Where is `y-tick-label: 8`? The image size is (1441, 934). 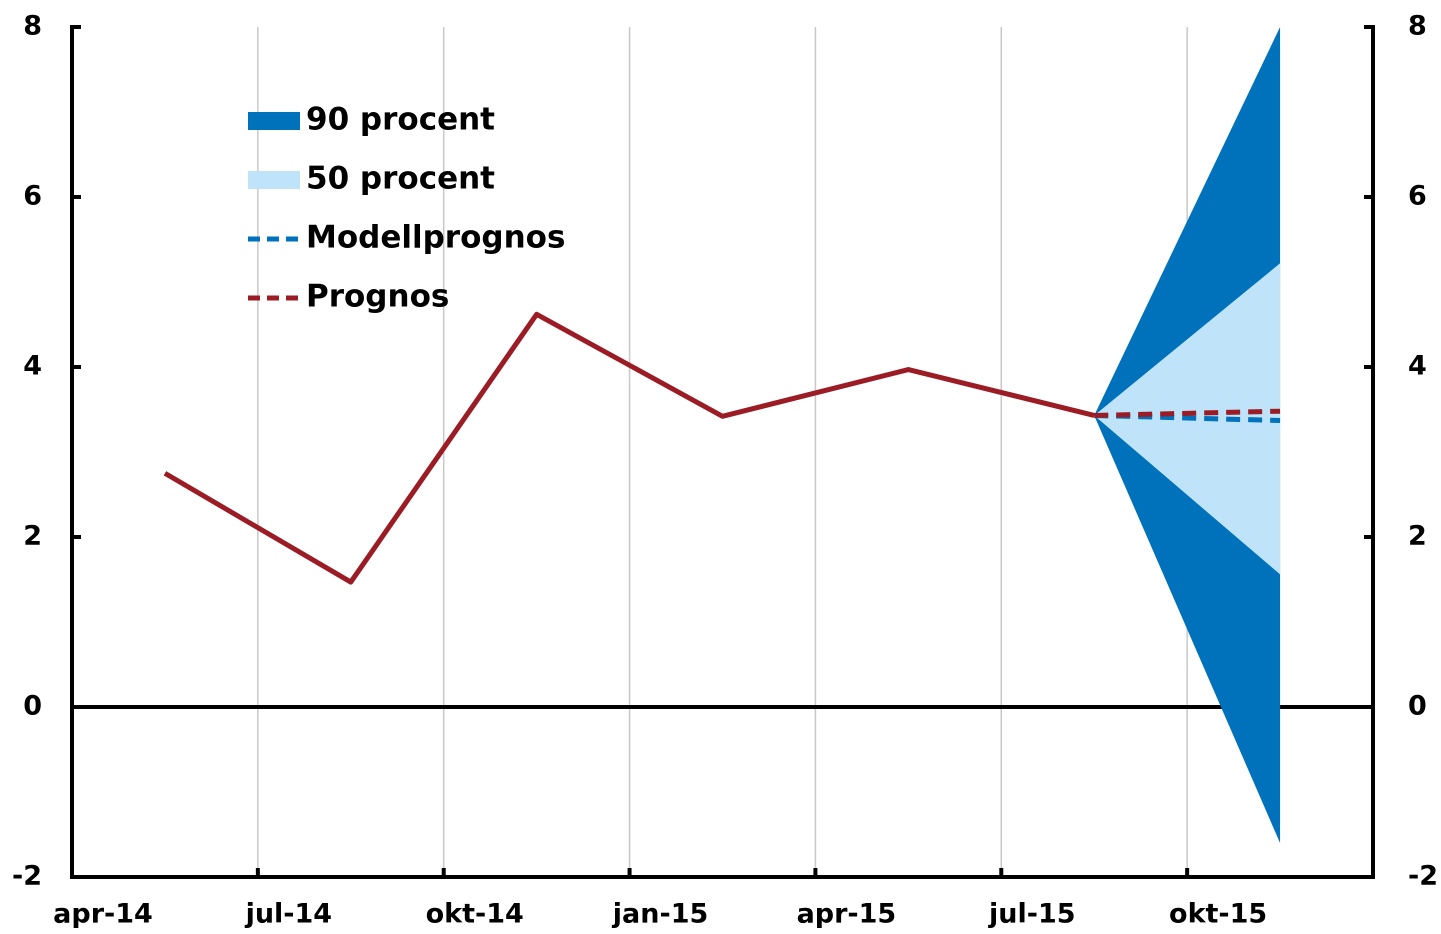 y-tick-label: 8 is located at coordinates (32, 26).